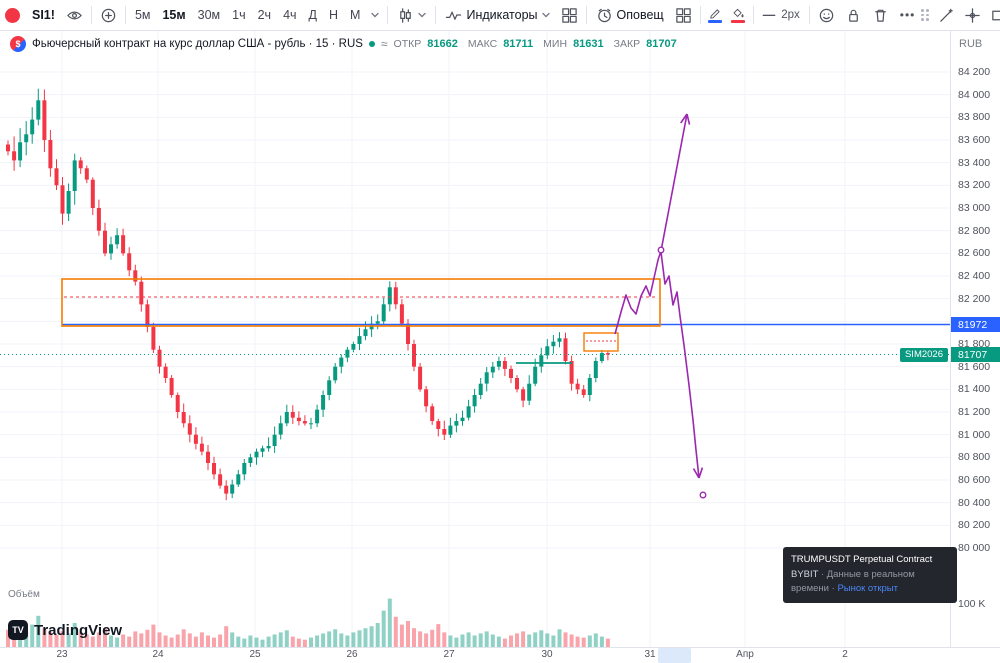 The image size is (1000, 663). I want to click on tradingview-logo: TV TradingView, so click(65, 630).